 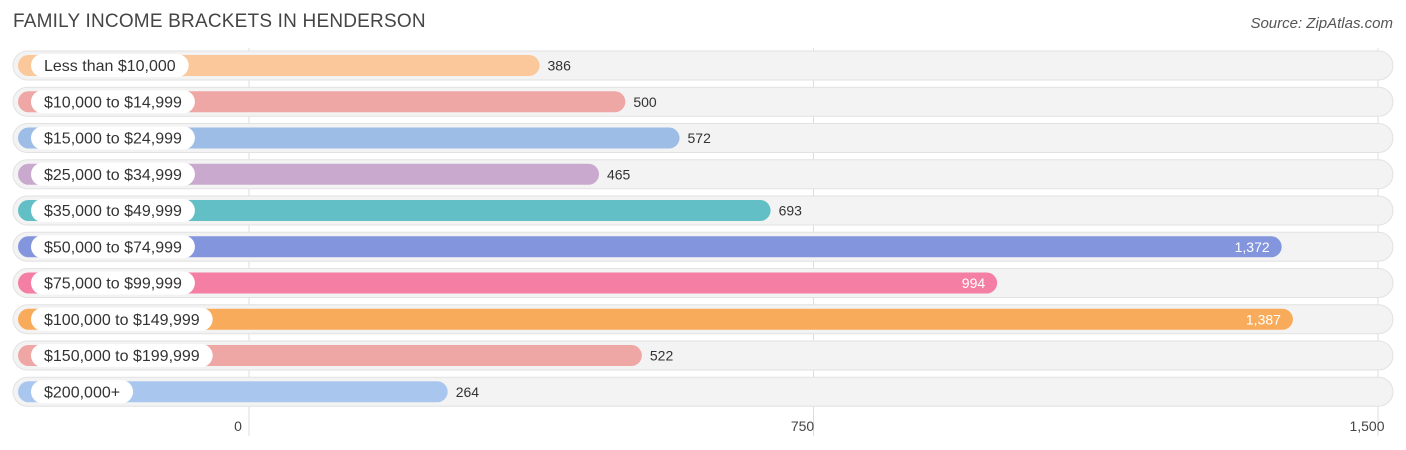 I want to click on bar-row: Less than $10,000 386, so click(x=703, y=65).